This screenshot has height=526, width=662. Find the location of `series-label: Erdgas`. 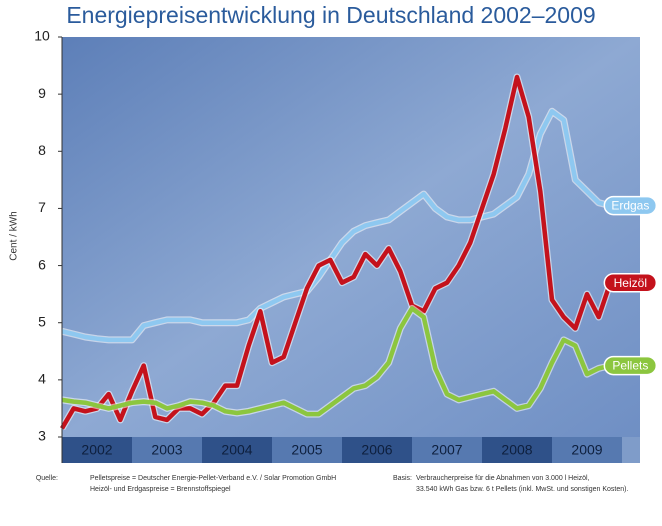

series-label: Erdgas is located at coordinates (630, 205).